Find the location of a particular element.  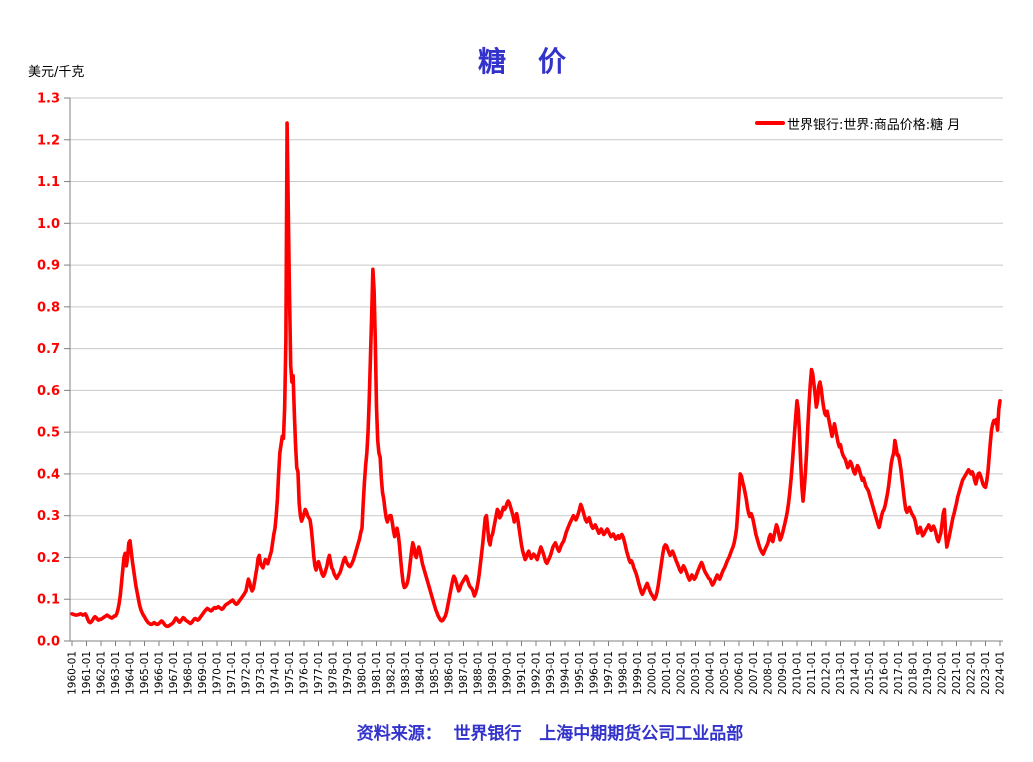

x-tick-label: 1966-01 is located at coordinates (160, 673).